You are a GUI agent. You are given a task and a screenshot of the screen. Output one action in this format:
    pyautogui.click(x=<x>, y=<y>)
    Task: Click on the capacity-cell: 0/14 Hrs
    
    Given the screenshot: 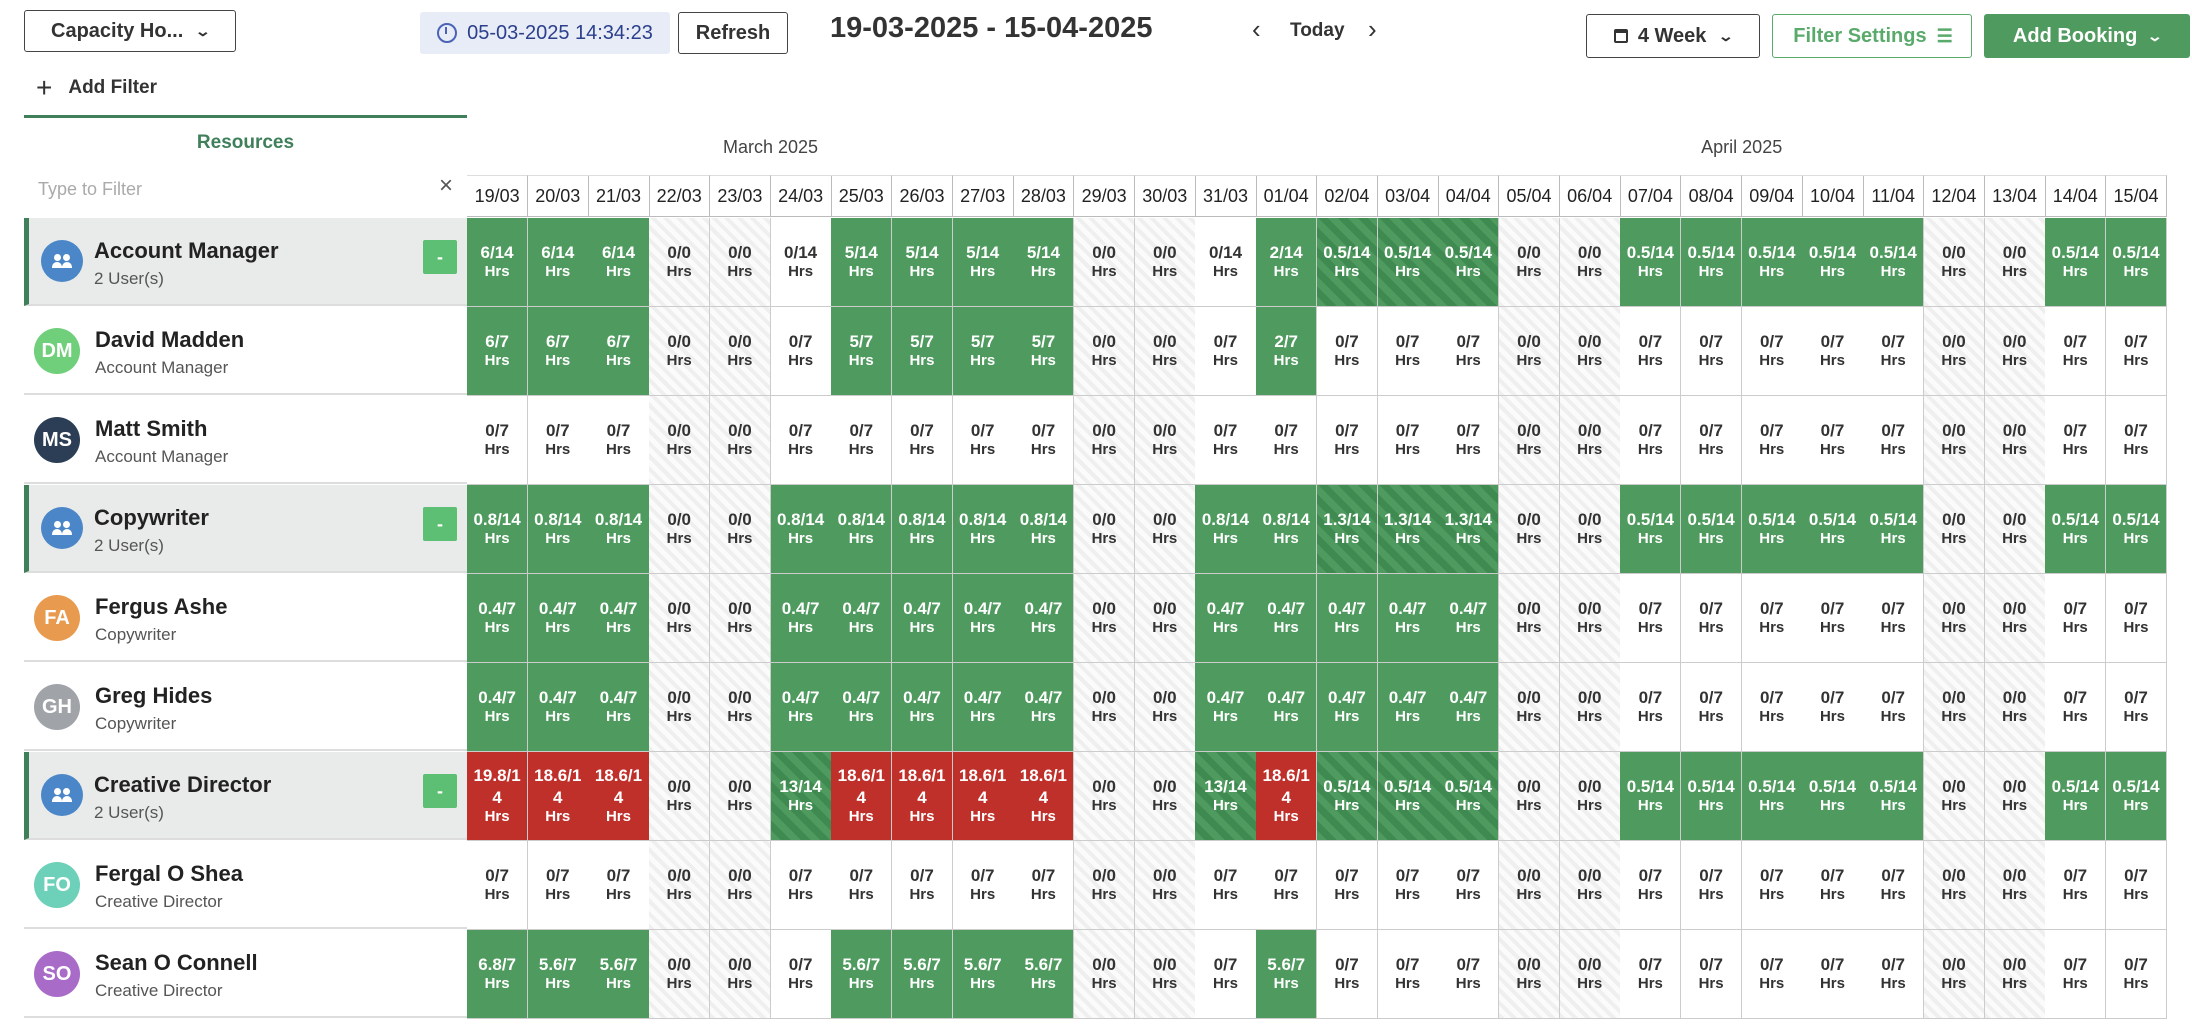 What is the action you would take?
    pyautogui.click(x=801, y=262)
    